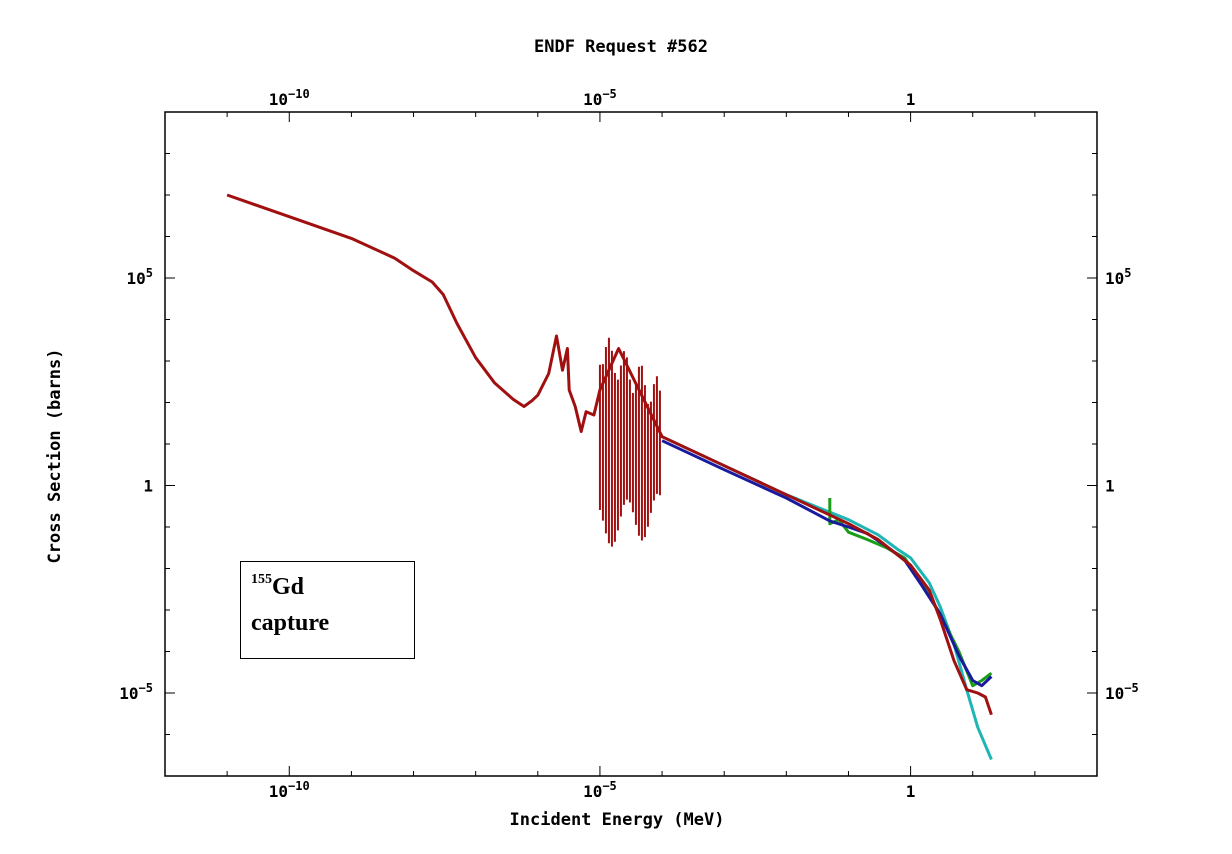 This screenshot has width=1232, height=854. I want to click on legend-box: 155Gd capture, so click(327, 610).